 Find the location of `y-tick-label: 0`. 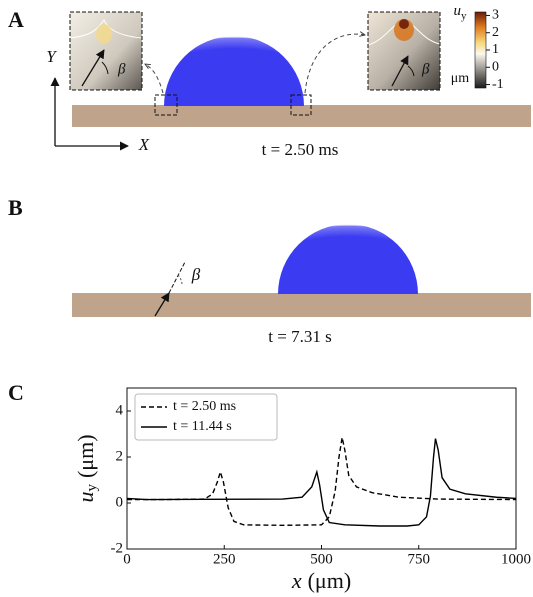

y-tick-label: 0 is located at coordinates (120, 502).